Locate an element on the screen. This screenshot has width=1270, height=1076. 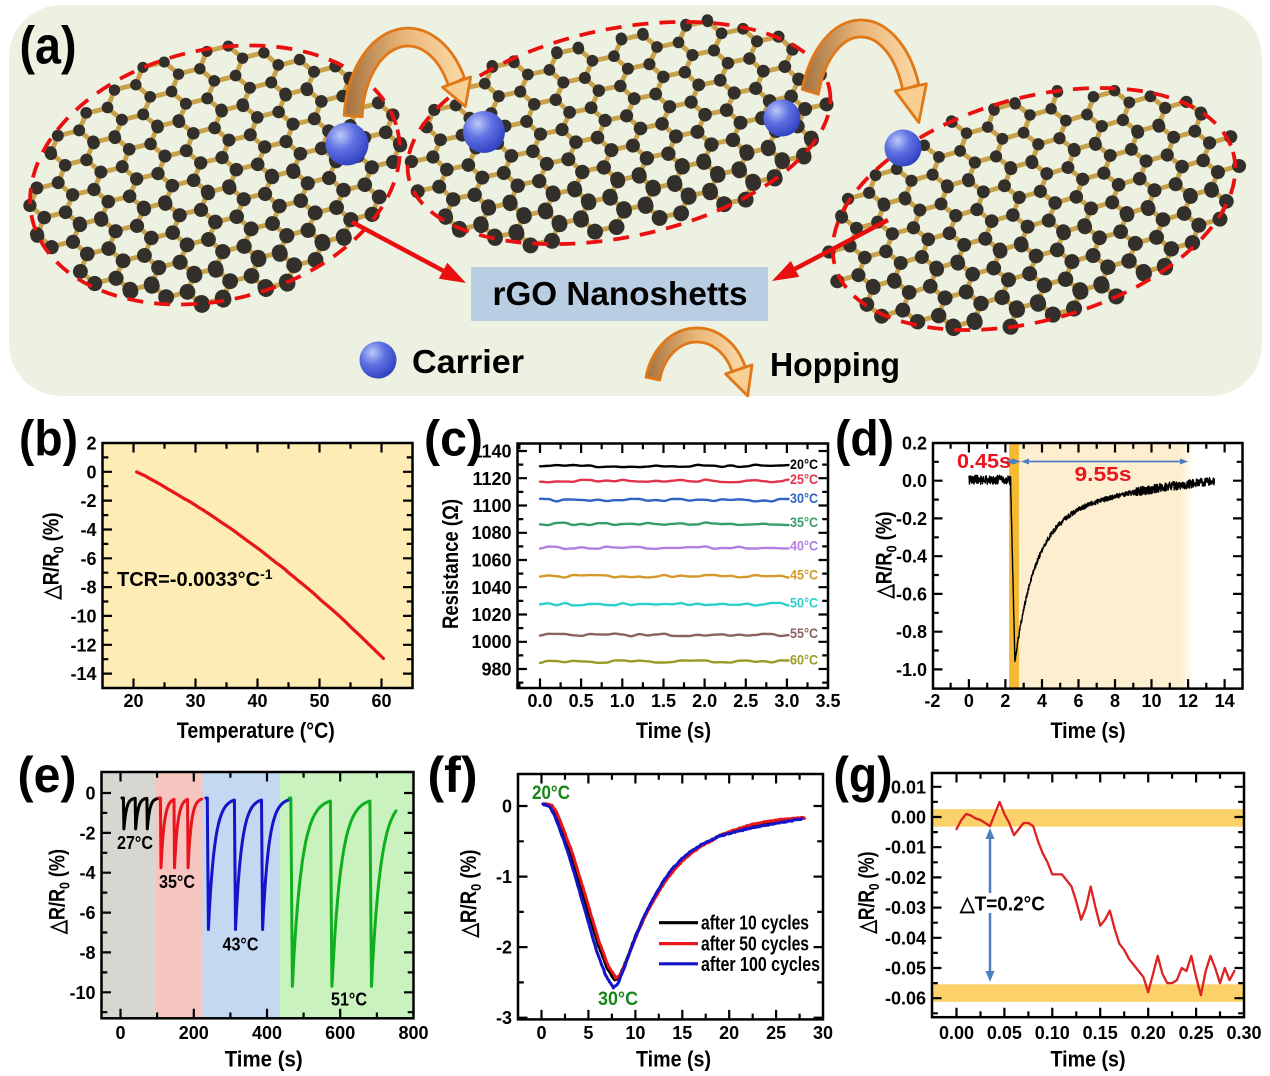
svg-text: 40 is located at coordinates (257, 701).